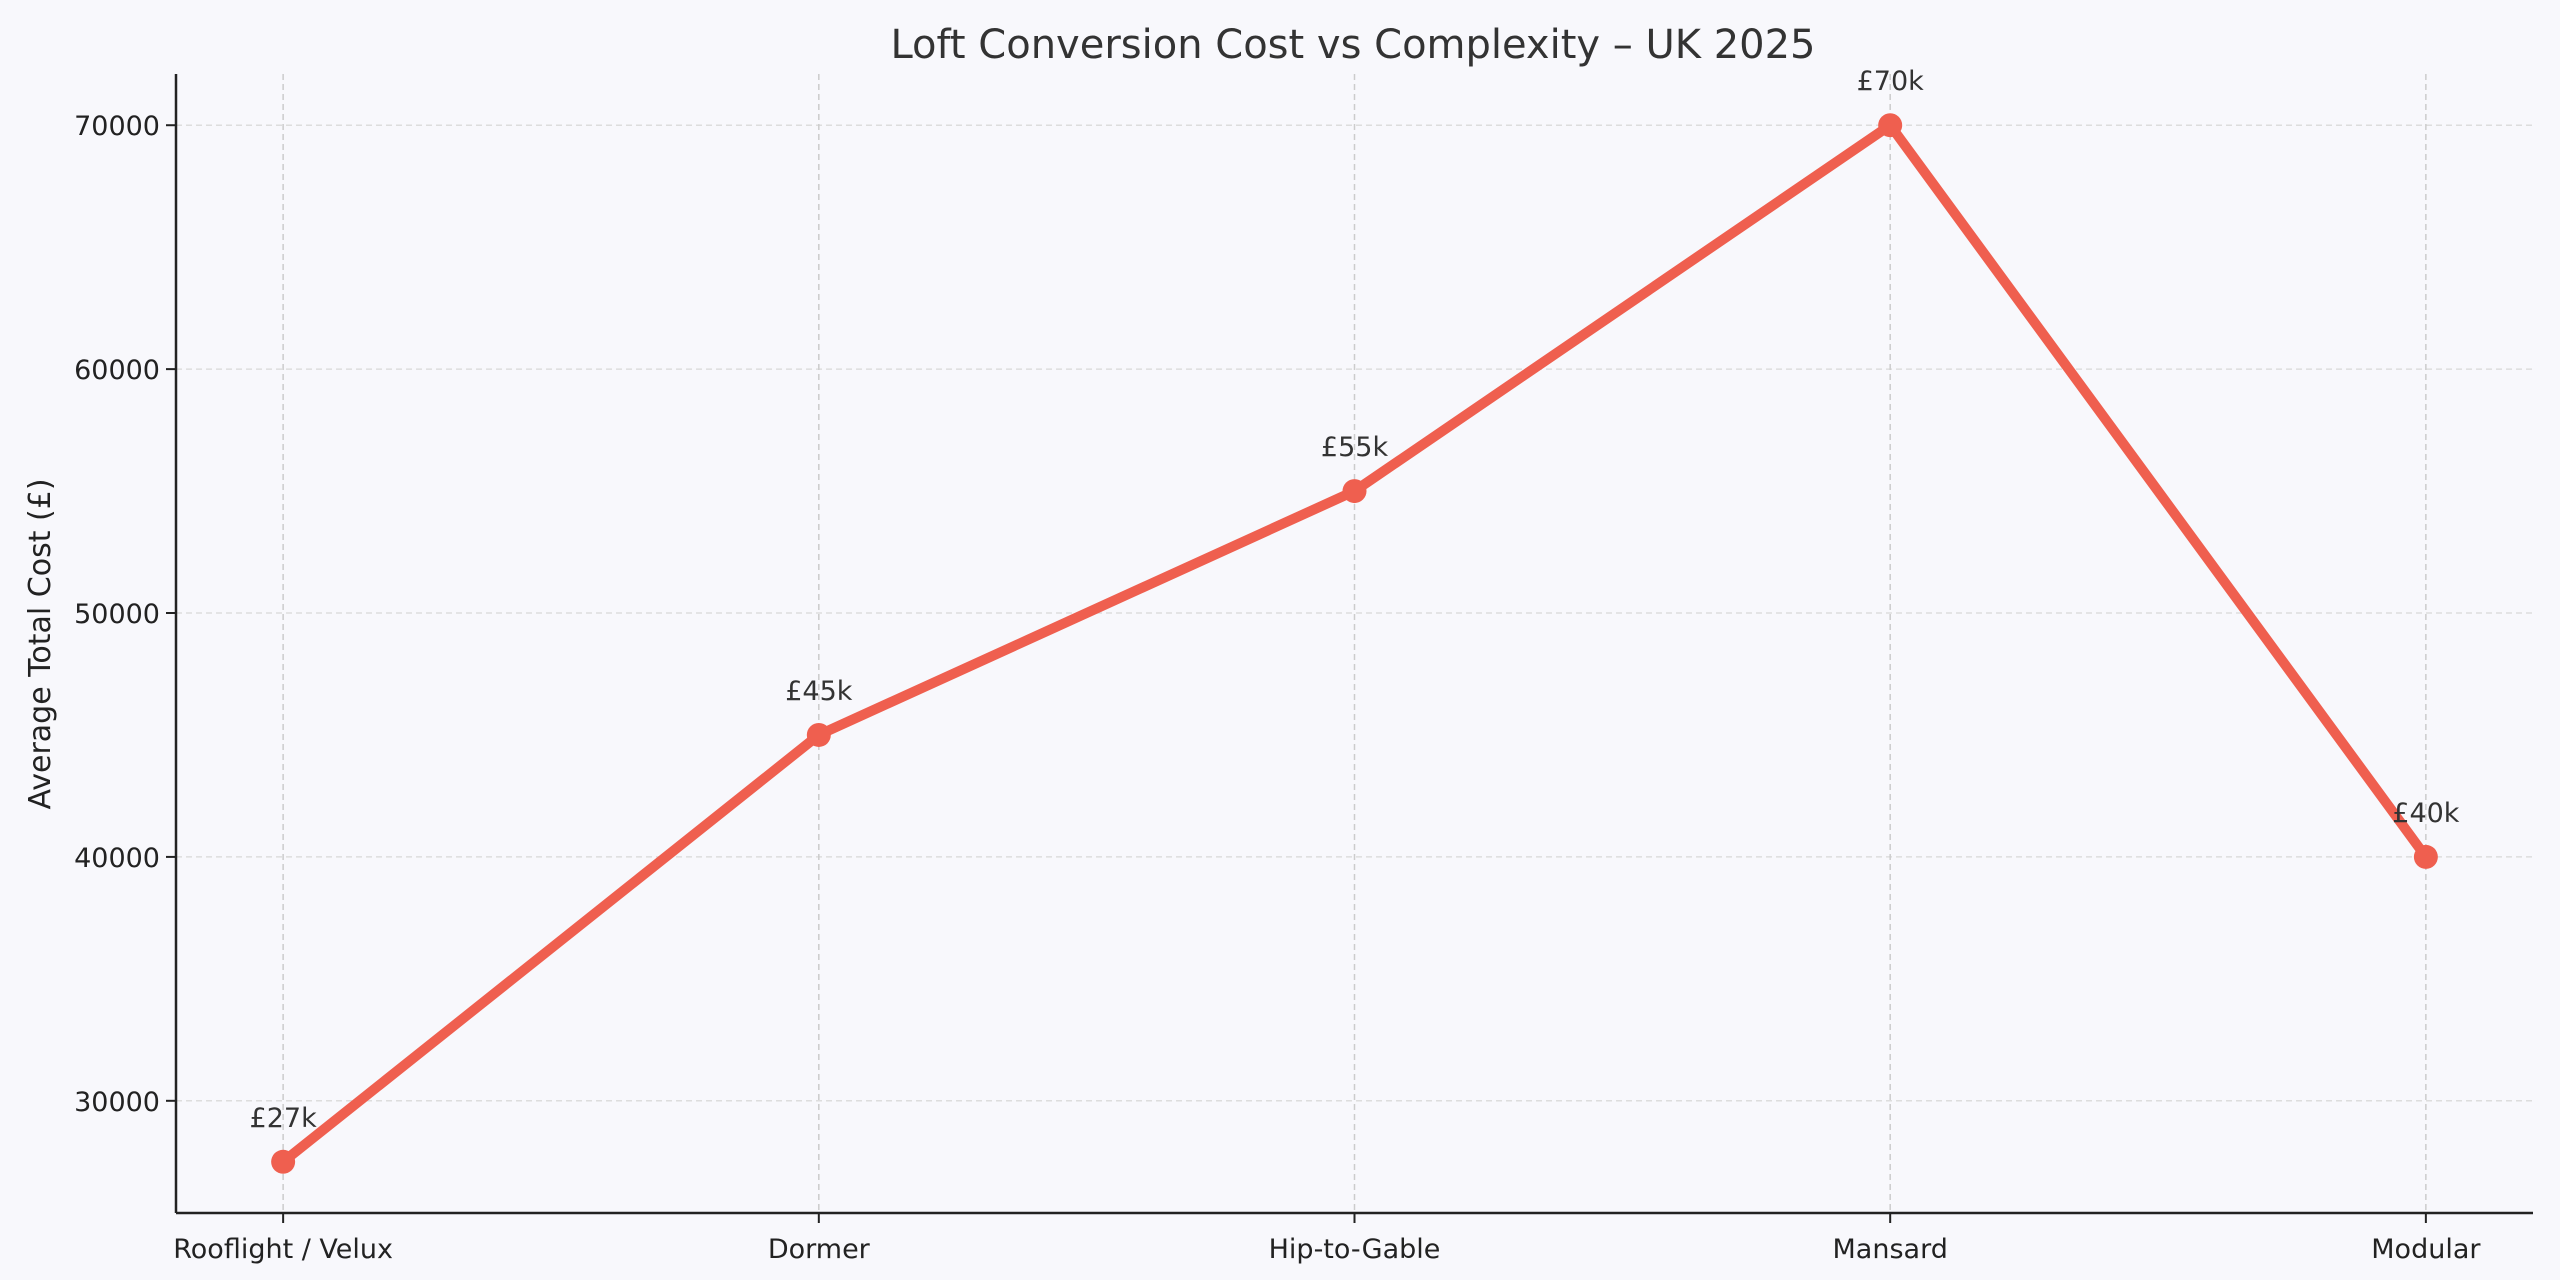 The height and width of the screenshot is (1280, 2560). Describe the element at coordinates (40, 643) in the screenshot. I see `y-axis-label: Average Total Cost (£)` at that location.